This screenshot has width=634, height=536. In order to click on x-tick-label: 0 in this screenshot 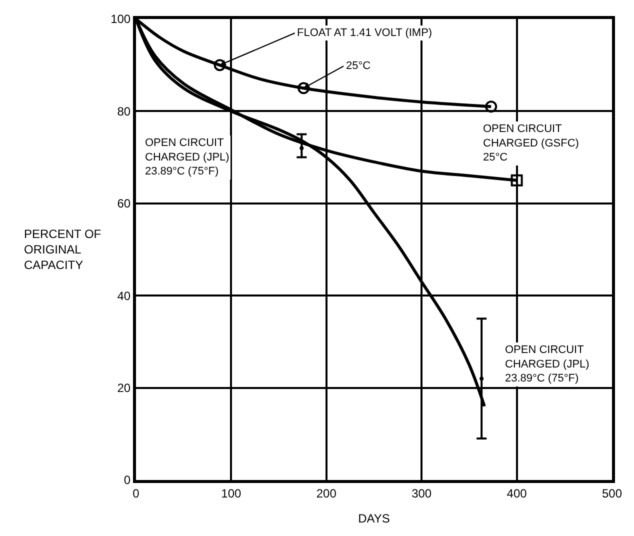, I will do `click(136, 493)`.